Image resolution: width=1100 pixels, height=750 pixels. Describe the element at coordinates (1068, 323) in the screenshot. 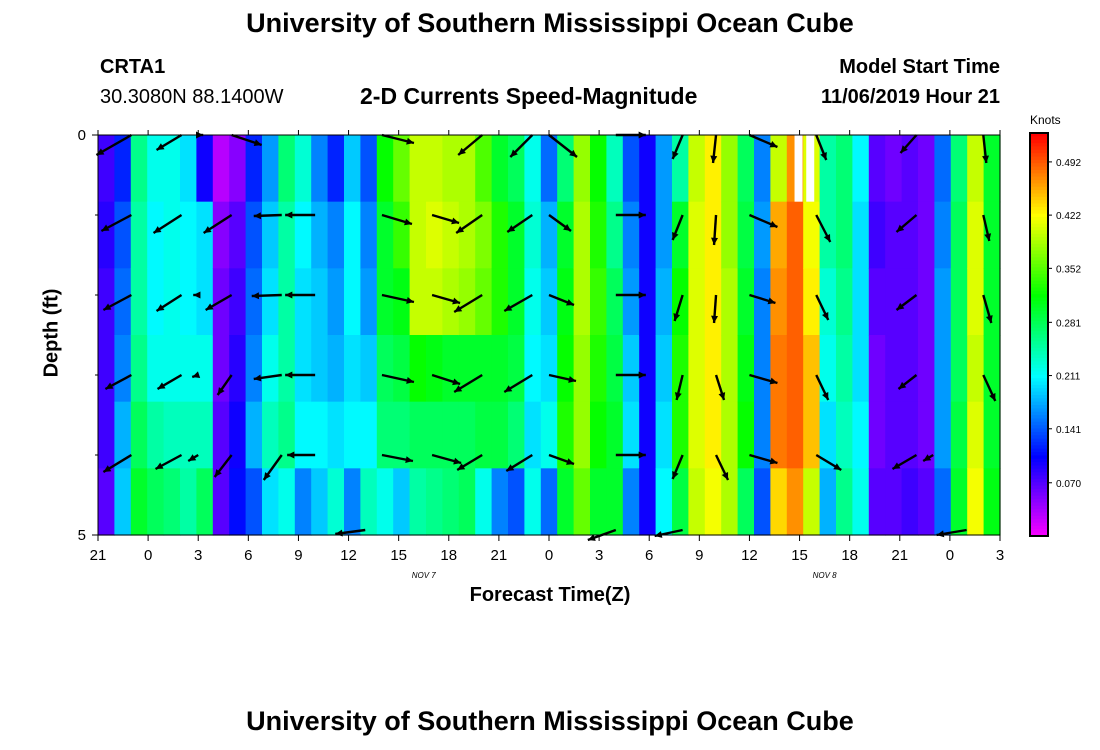

I see `colorbar-tick-label: 0.281` at that location.